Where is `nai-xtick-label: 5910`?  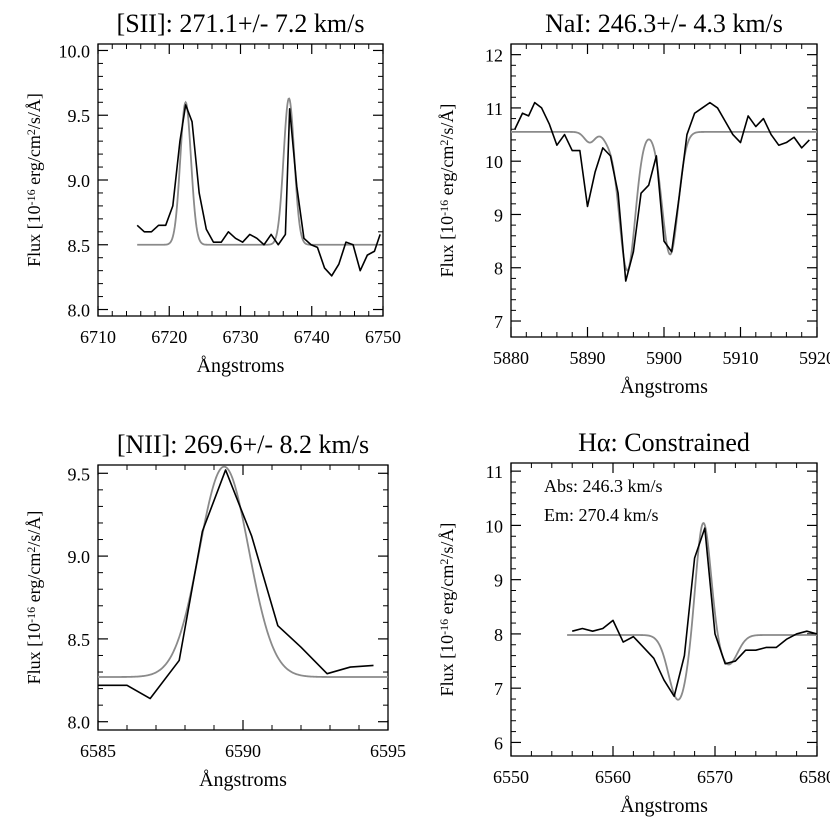
nai-xtick-label: 5910 is located at coordinates (741, 358).